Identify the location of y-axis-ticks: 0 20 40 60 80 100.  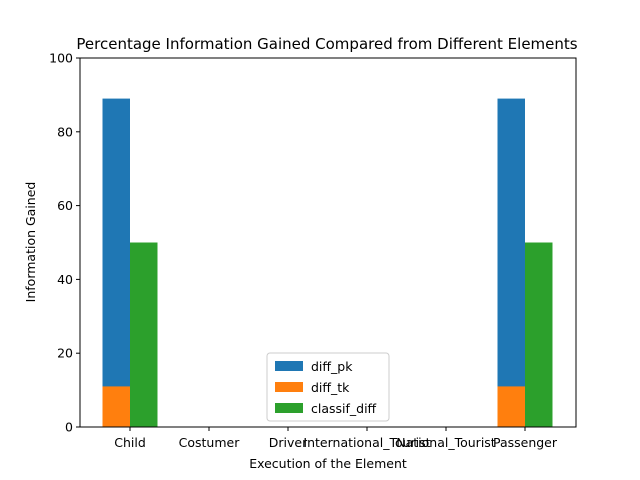
(64, 243).